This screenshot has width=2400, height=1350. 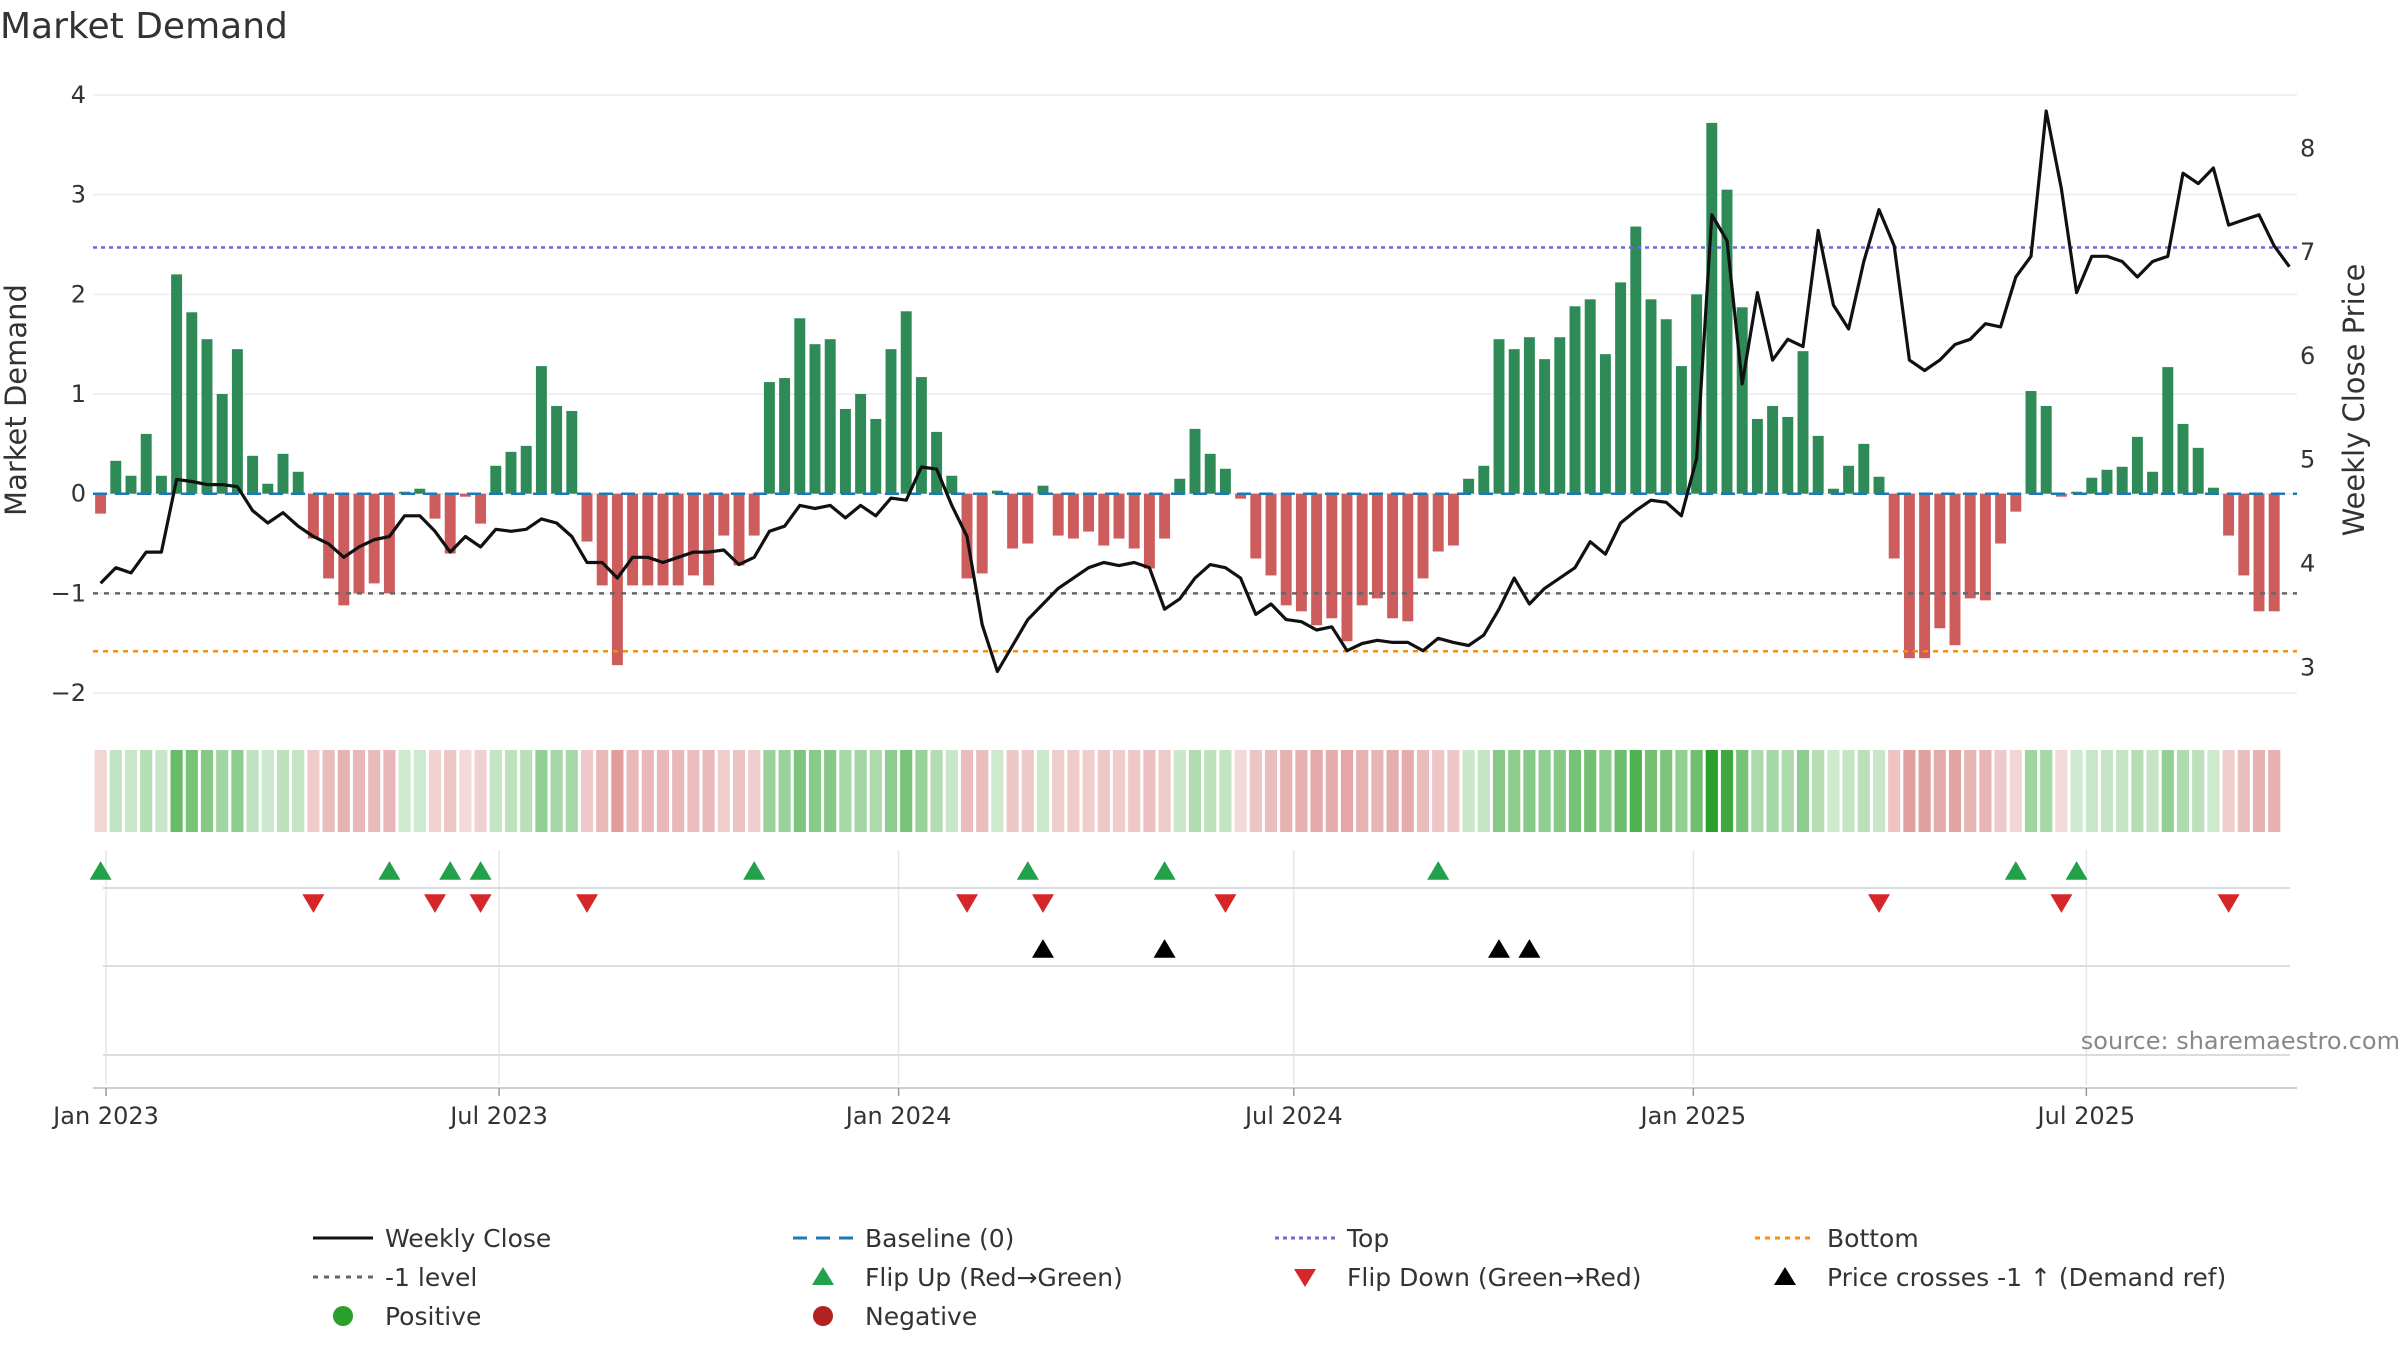 I want to click on legend-label: Top, so click(x=1367, y=1238).